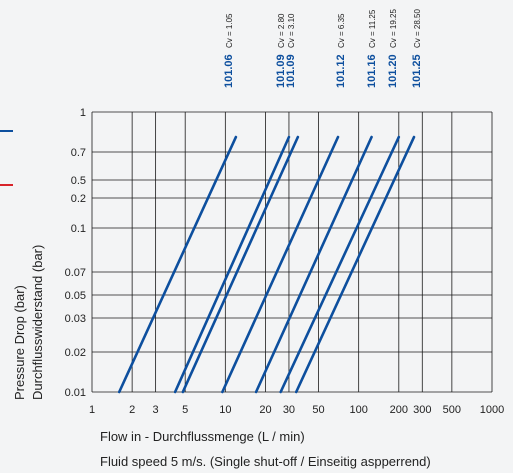 Image resolution: width=513 pixels, height=473 pixels. Describe the element at coordinates (156, 410) in the screenshot. I see `x-tick-label: 3` at that location.